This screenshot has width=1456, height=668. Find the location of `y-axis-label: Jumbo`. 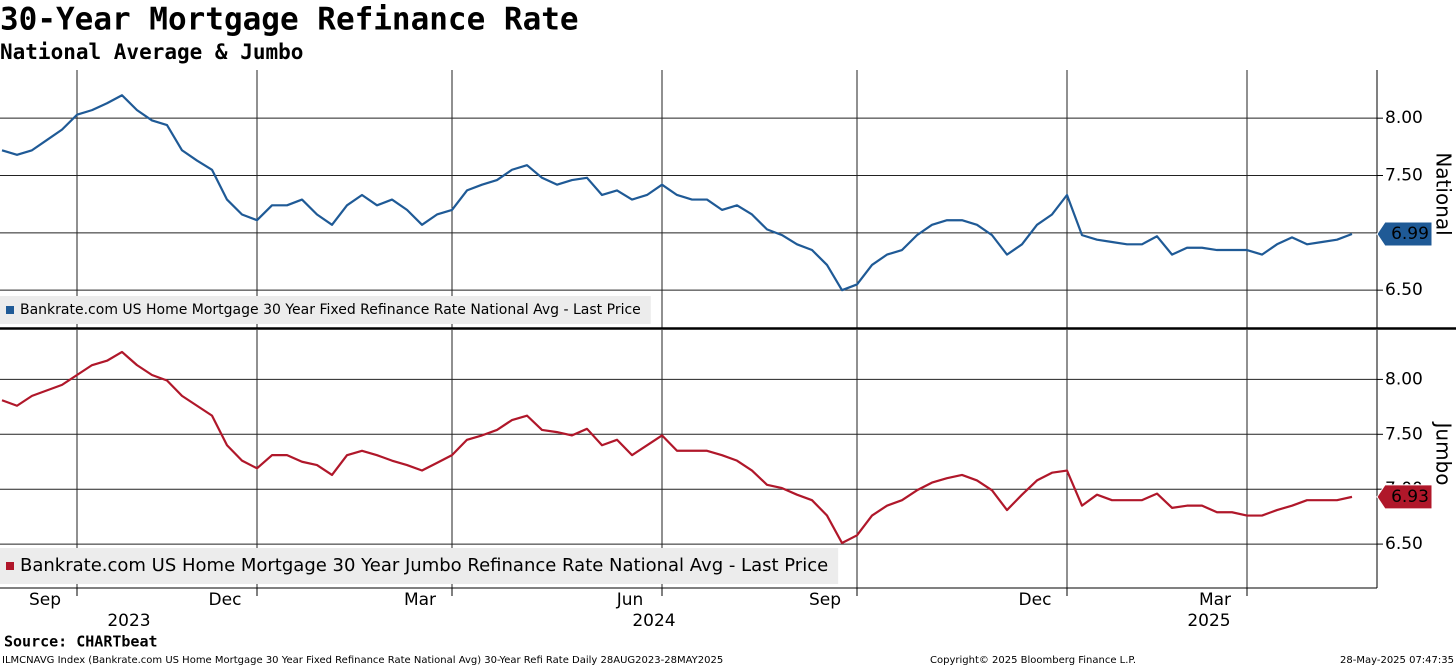

y-axis-label: Jumbo is located at coordinates (1444, 453).